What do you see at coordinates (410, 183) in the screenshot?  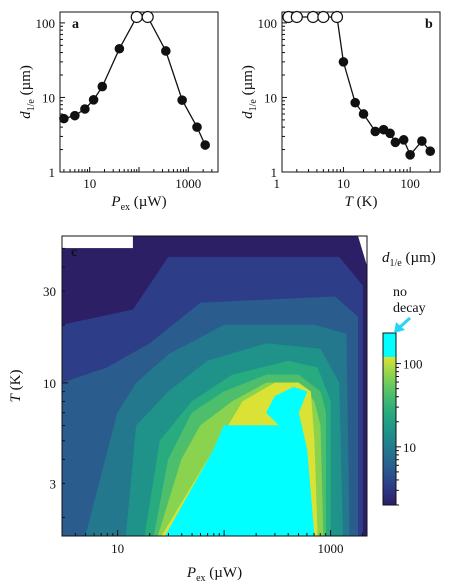 I see `panel-b-x-tick-label: 100` at bounding box center [410, 183].